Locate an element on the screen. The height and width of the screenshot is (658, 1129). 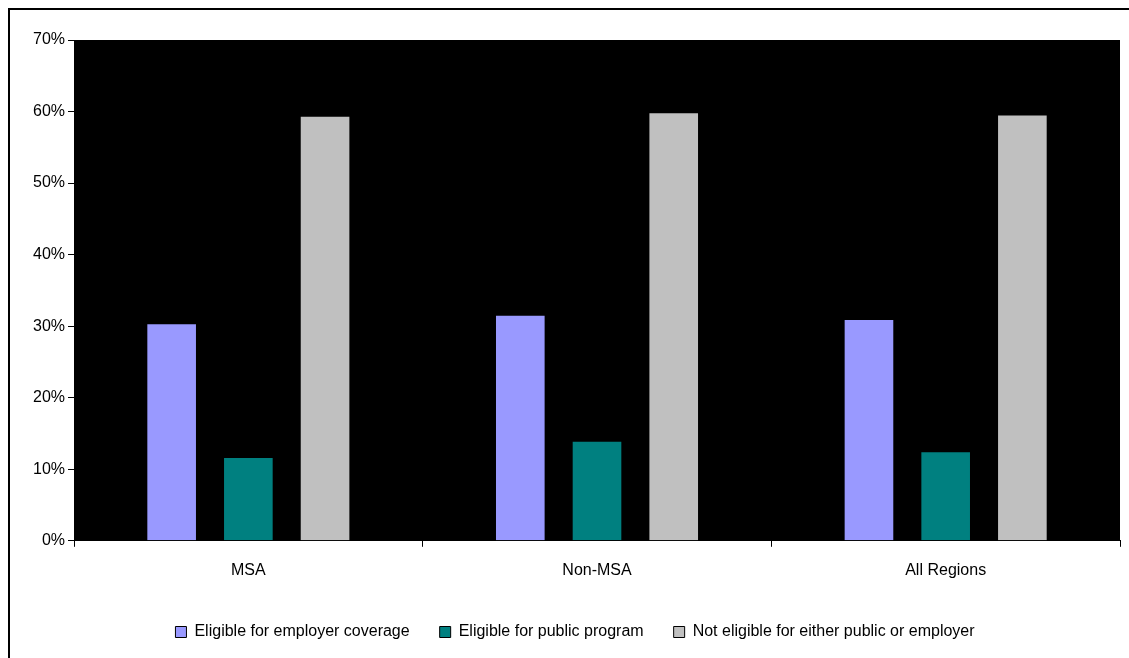
y-tick-label: 50% is located at coordinates (49, 182).